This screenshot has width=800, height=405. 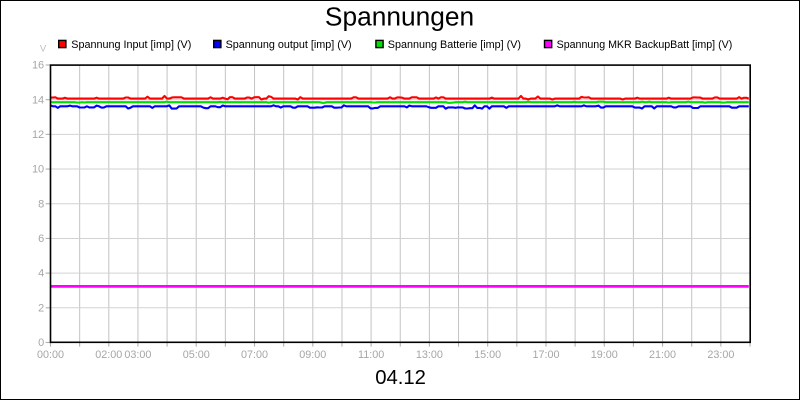 What do you see at coordinates (662, 355) in the screenshot?
I see `svg-text: 21:00` at bounding box center [662, 355].